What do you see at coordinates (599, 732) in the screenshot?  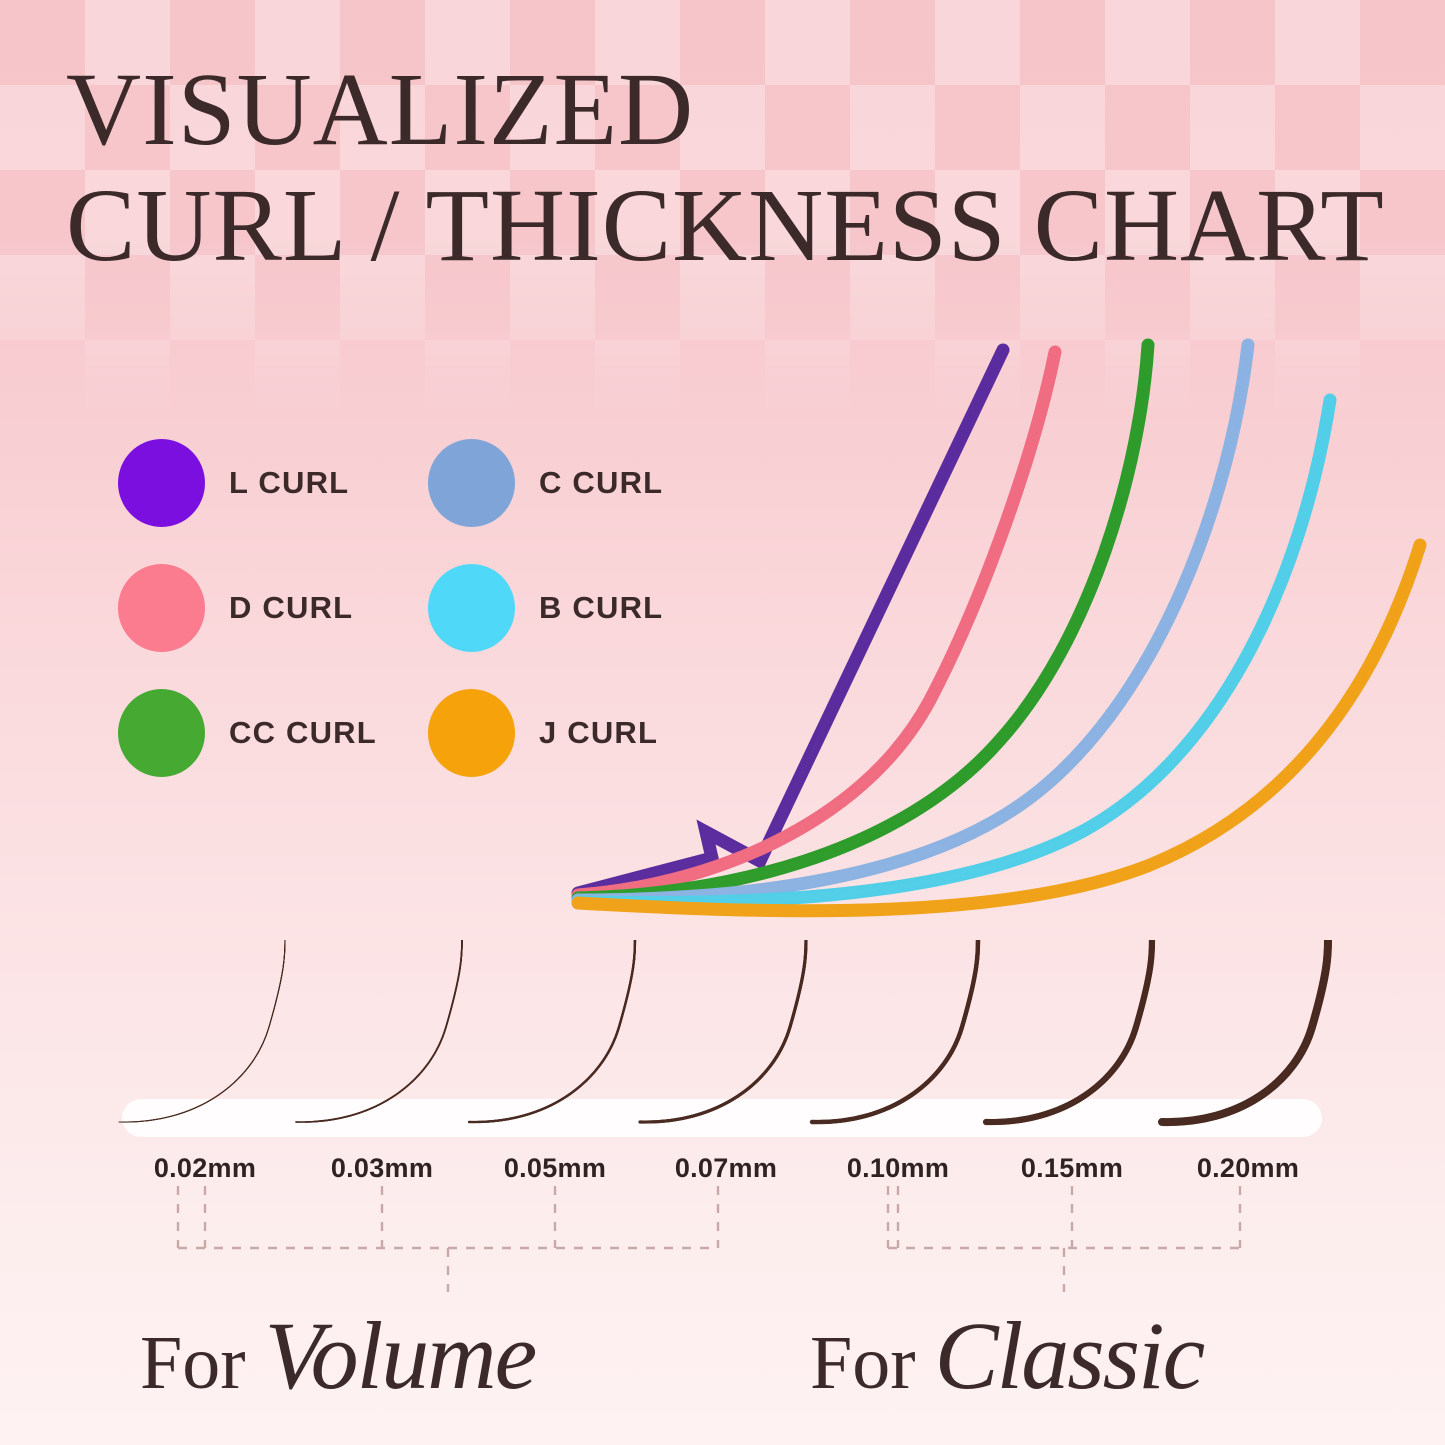 I see `legend-label: J CURL` at bounding box center [599, 732].